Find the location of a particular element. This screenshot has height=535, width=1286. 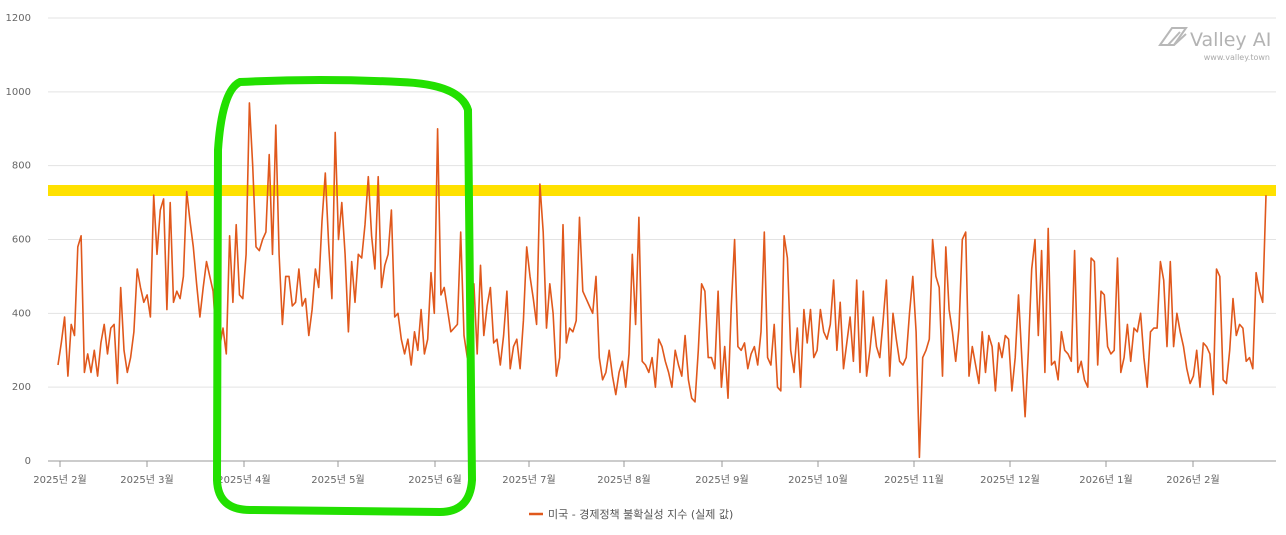

x-tick-label: 2026년 2월 is located at coordinates (1192, 480).